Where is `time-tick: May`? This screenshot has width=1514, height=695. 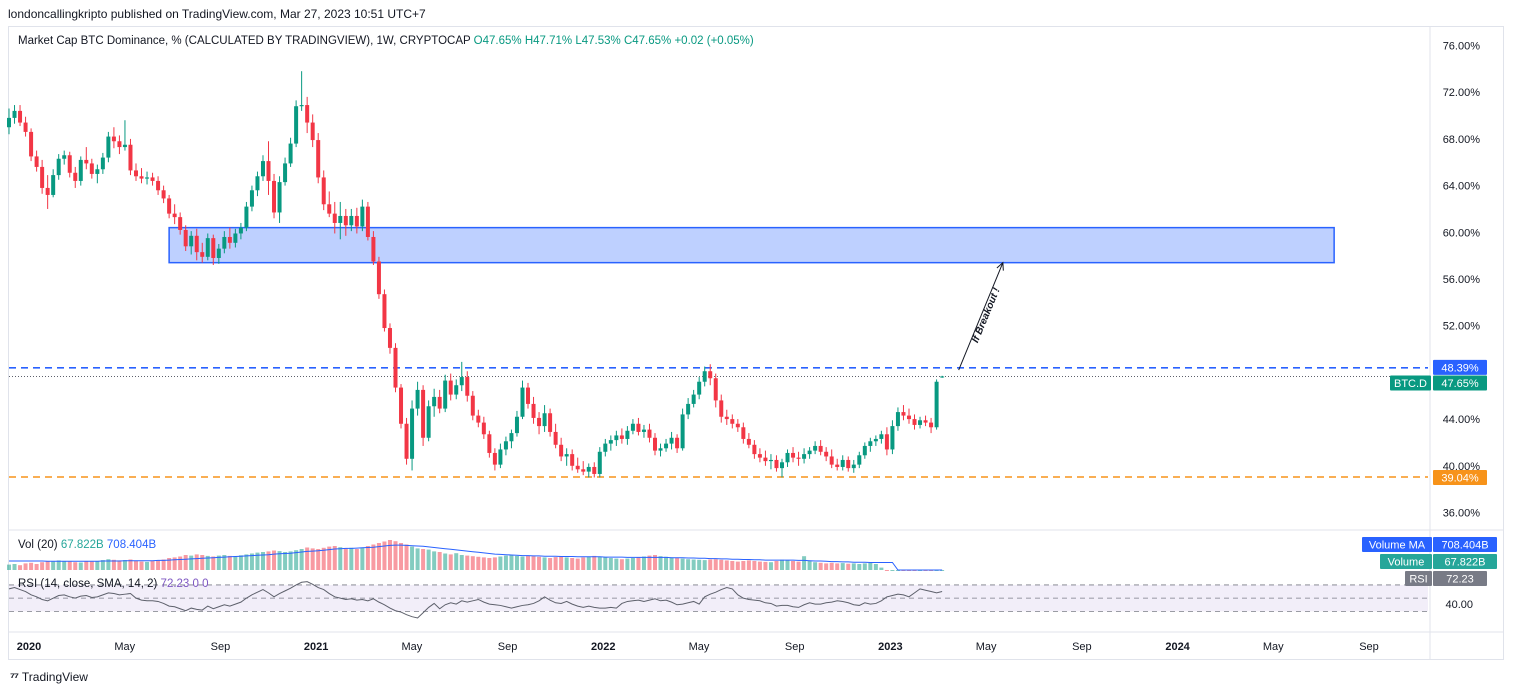
time-tick: May is located at coordinates (699, 647).